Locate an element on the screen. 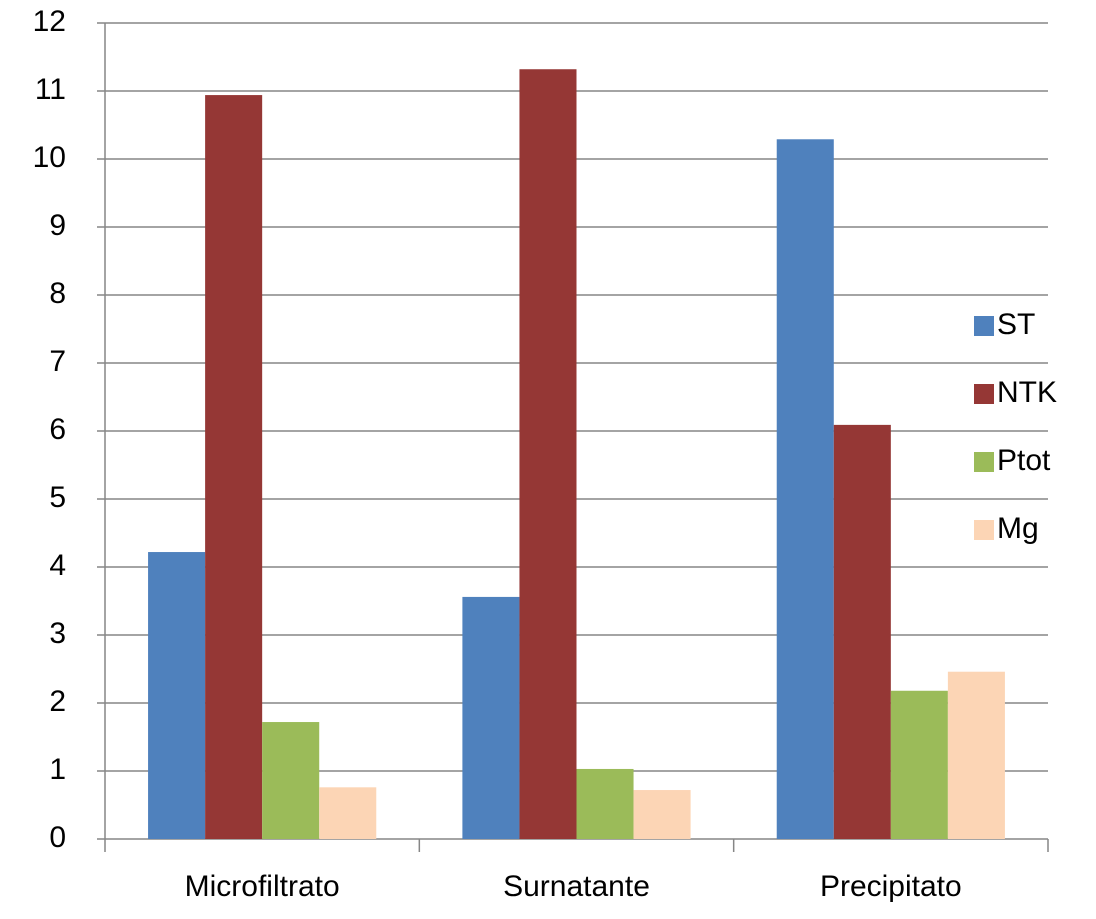 Image resolution: width=1096 pixels, height=919 pixels. y-tick-label: 9 is located at coordinates (57, 225).